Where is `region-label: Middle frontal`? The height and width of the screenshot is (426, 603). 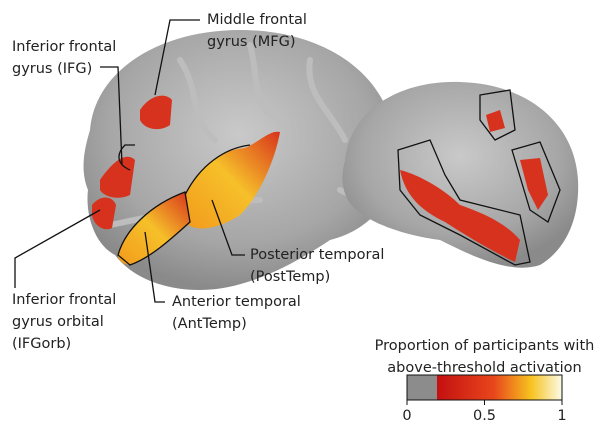
region-label: Middle frontal is located at coordinates (257, 20).